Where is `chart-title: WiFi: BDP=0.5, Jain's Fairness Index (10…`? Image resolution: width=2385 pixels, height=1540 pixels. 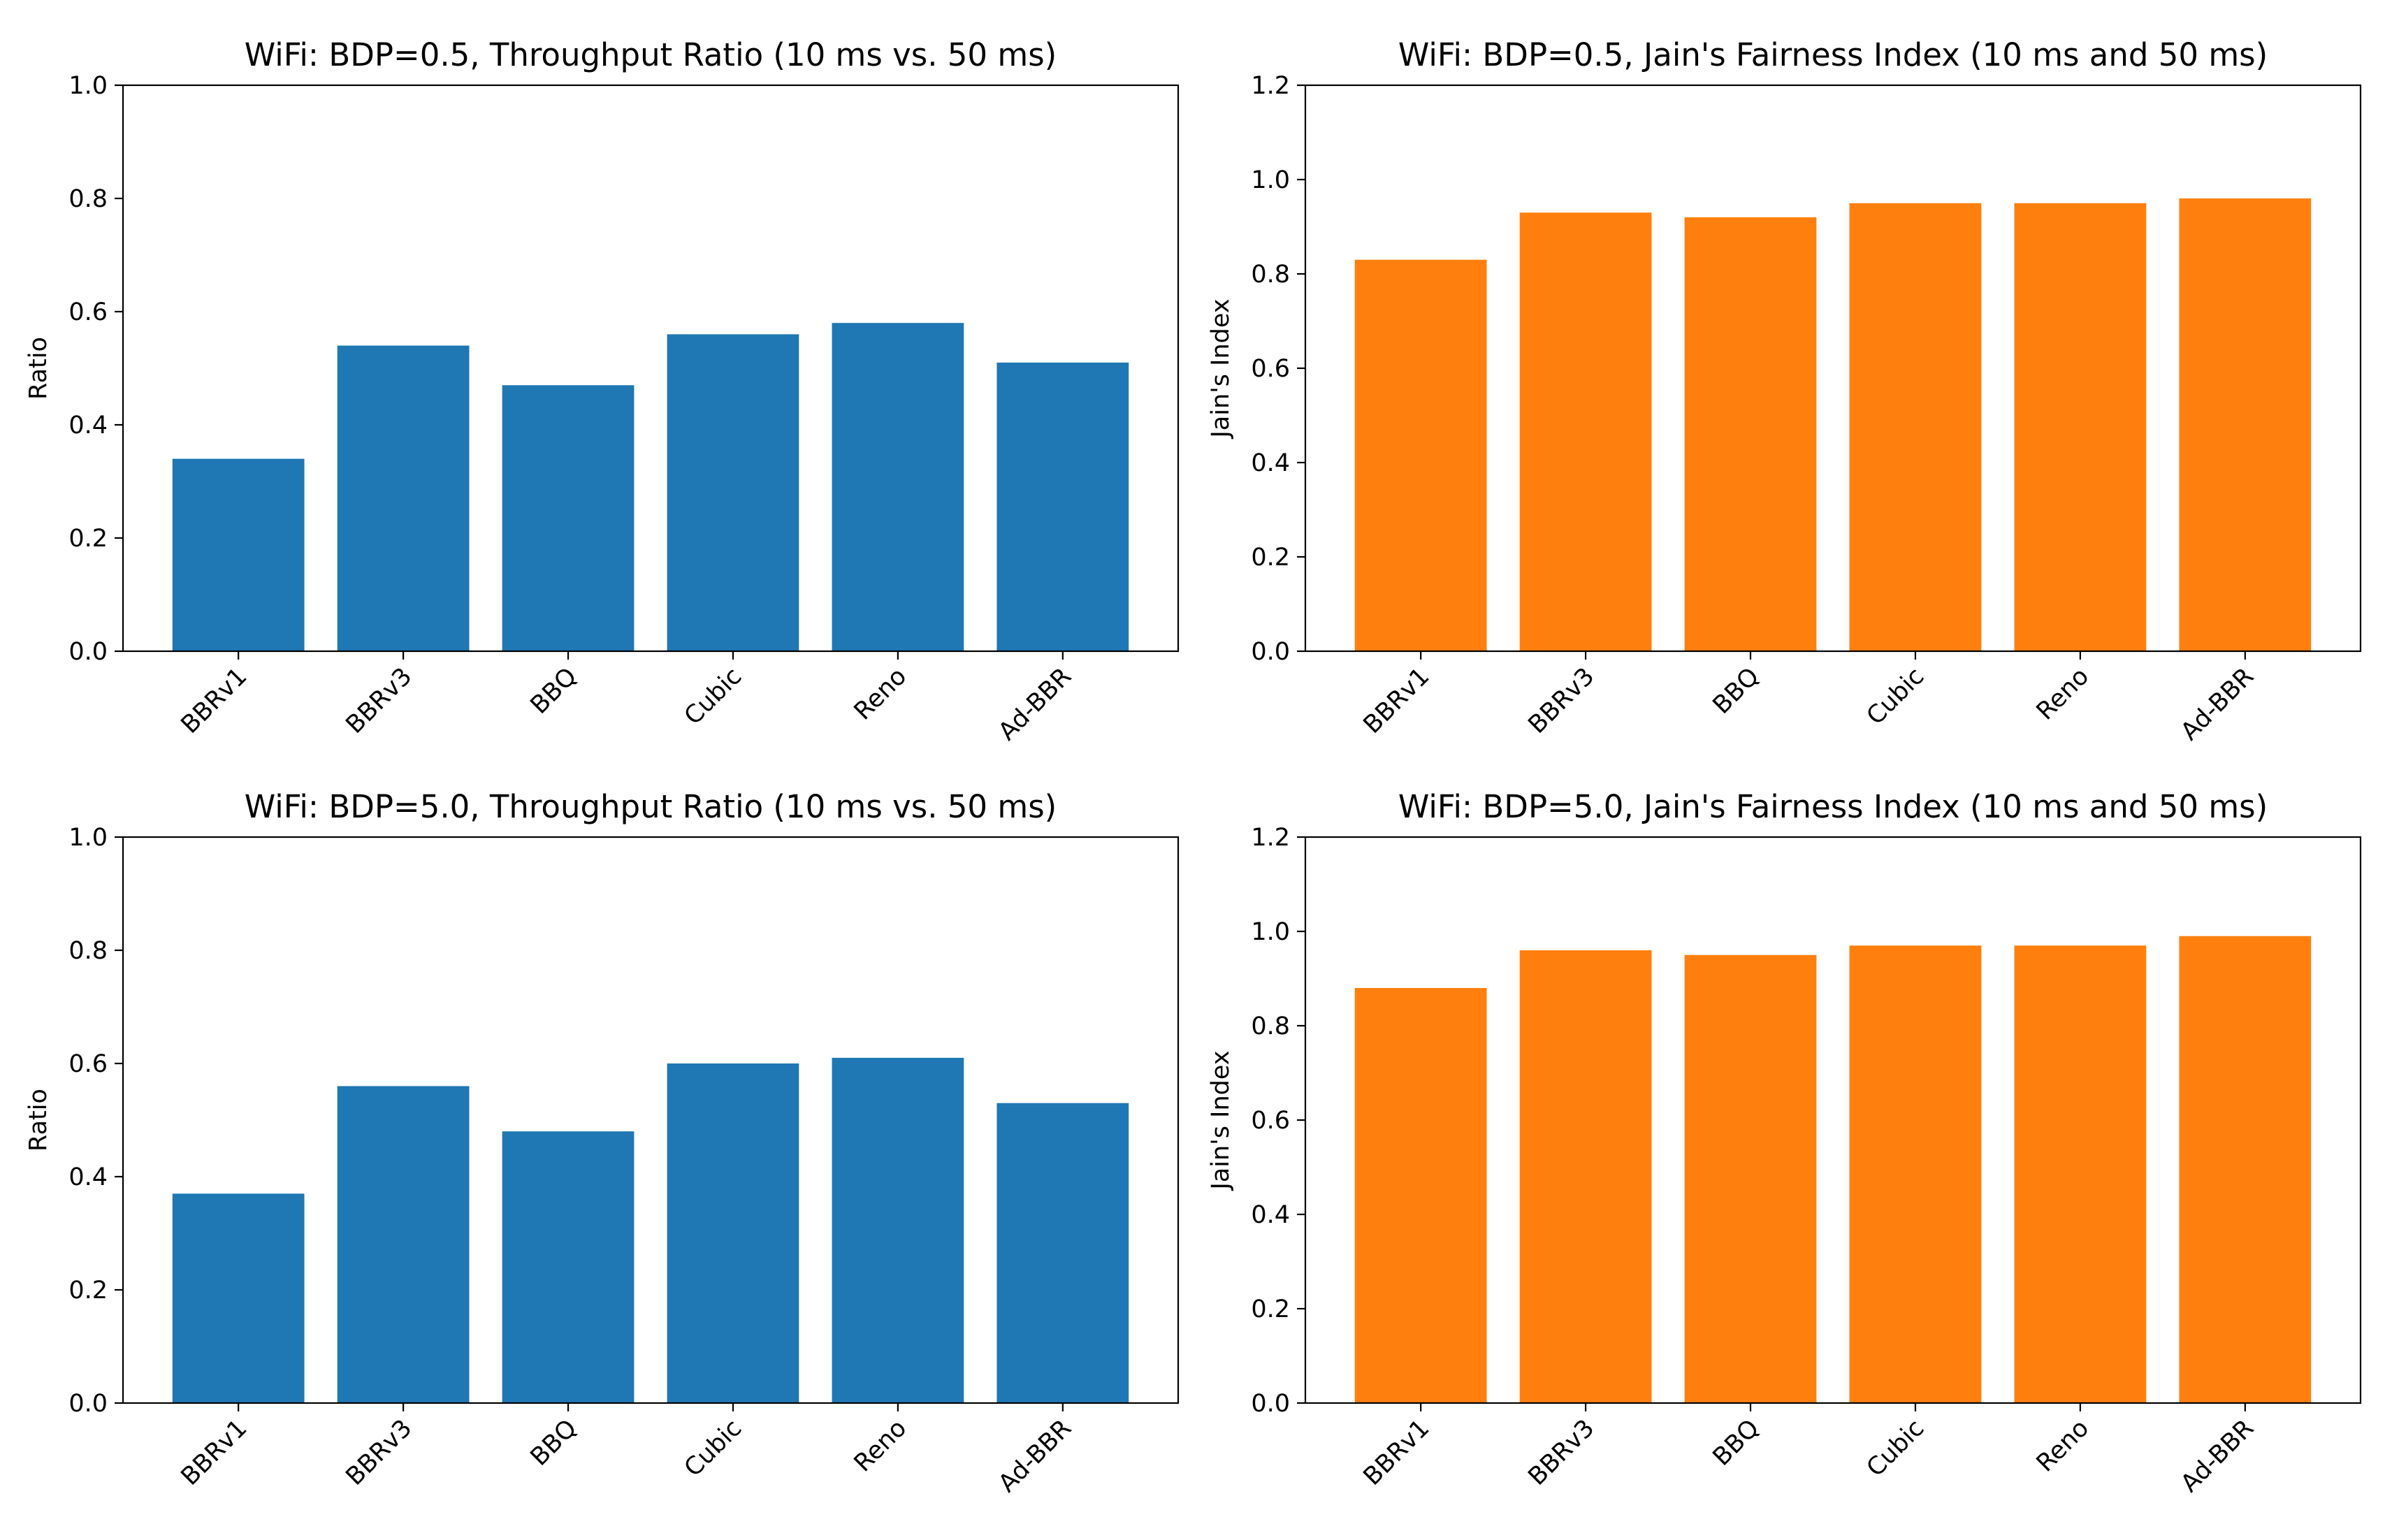 chart-title: WiFi: BDP=0.5, Jain's Fairness Index (10… is located at coordinates (1833, 54).